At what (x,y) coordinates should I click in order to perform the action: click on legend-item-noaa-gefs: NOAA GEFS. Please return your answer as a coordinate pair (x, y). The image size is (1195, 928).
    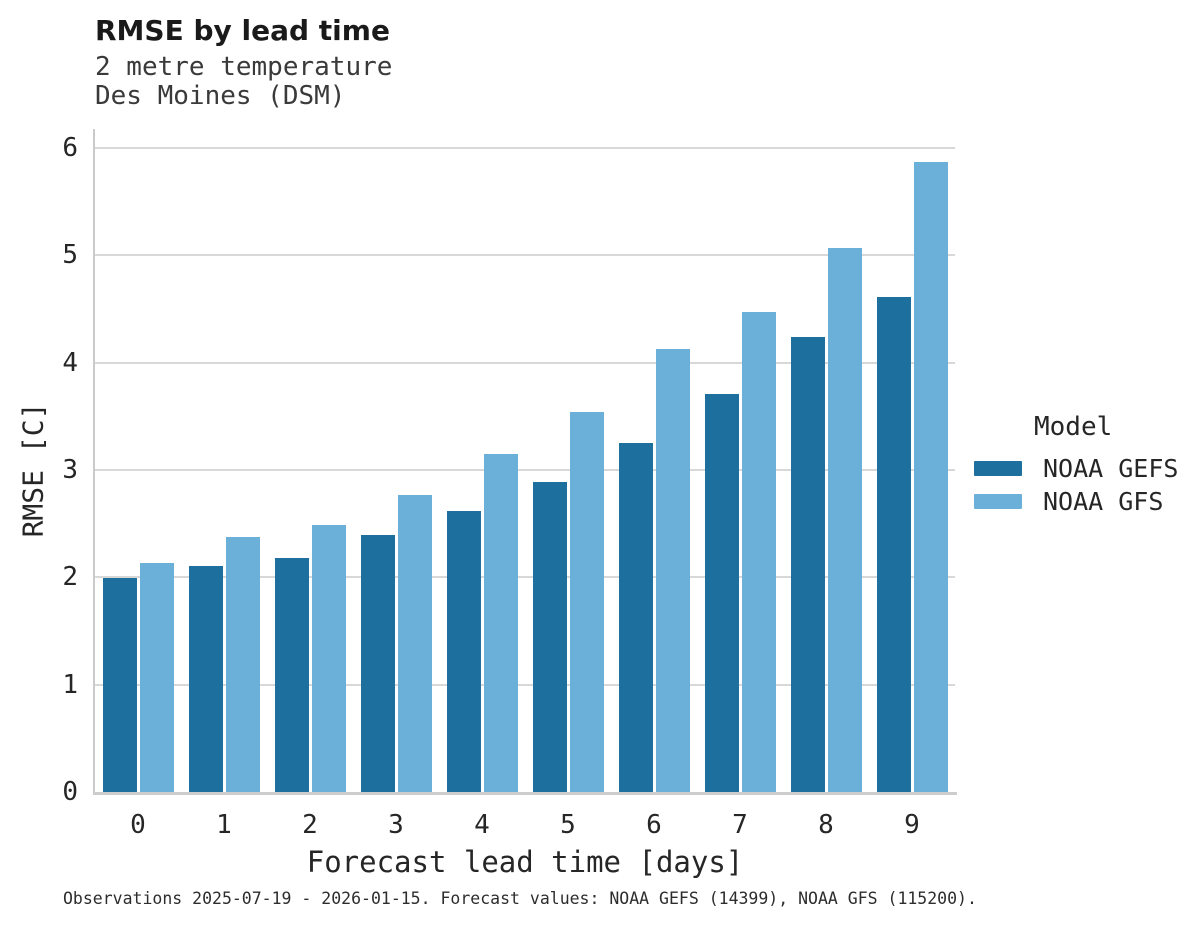
    Looking at the image, I should click on (1076, 468).